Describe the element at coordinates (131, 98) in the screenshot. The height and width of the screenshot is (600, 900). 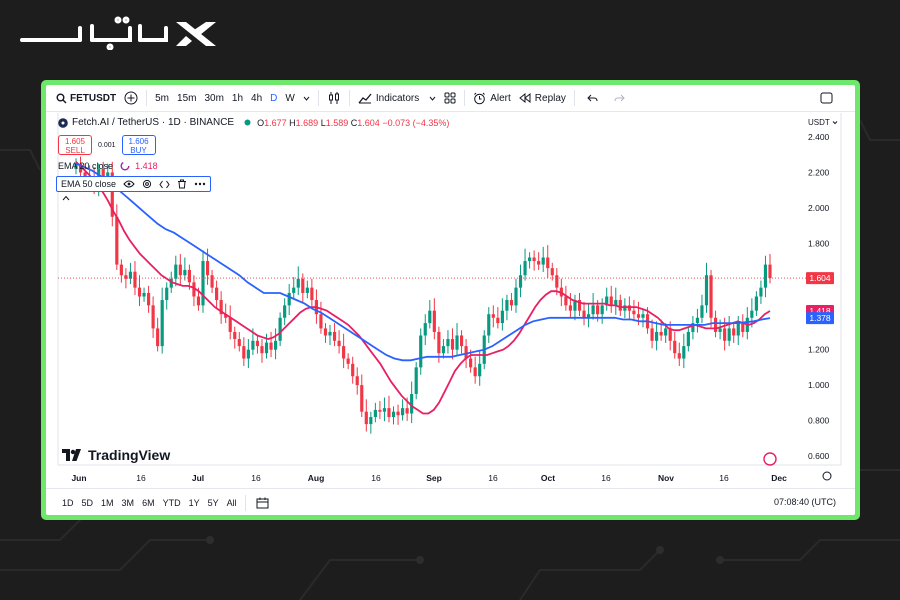
I see `compare-symbol-button` at that location.